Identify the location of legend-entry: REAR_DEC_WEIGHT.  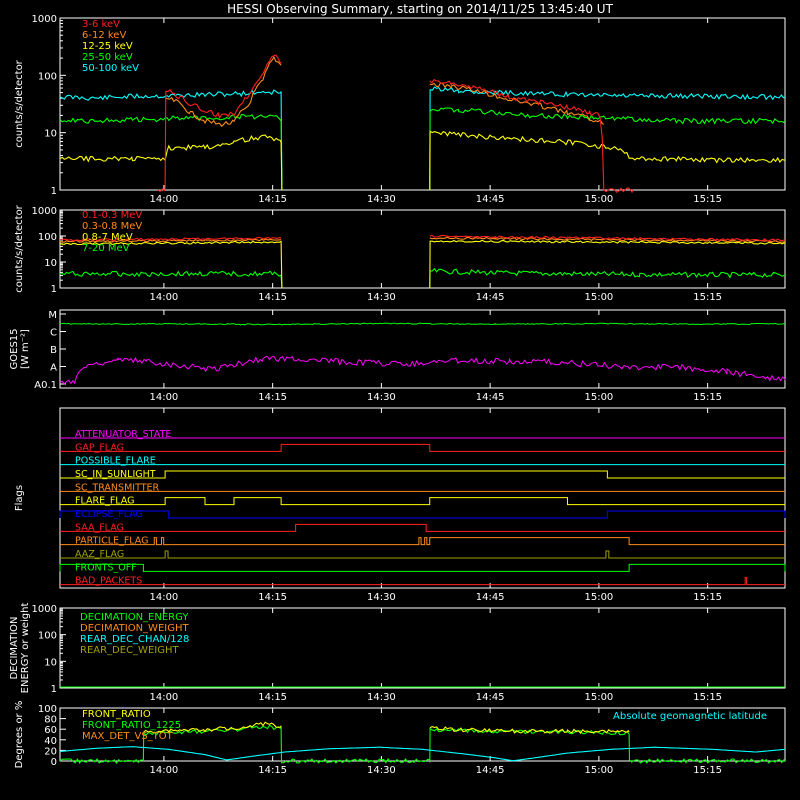
(129, 650).